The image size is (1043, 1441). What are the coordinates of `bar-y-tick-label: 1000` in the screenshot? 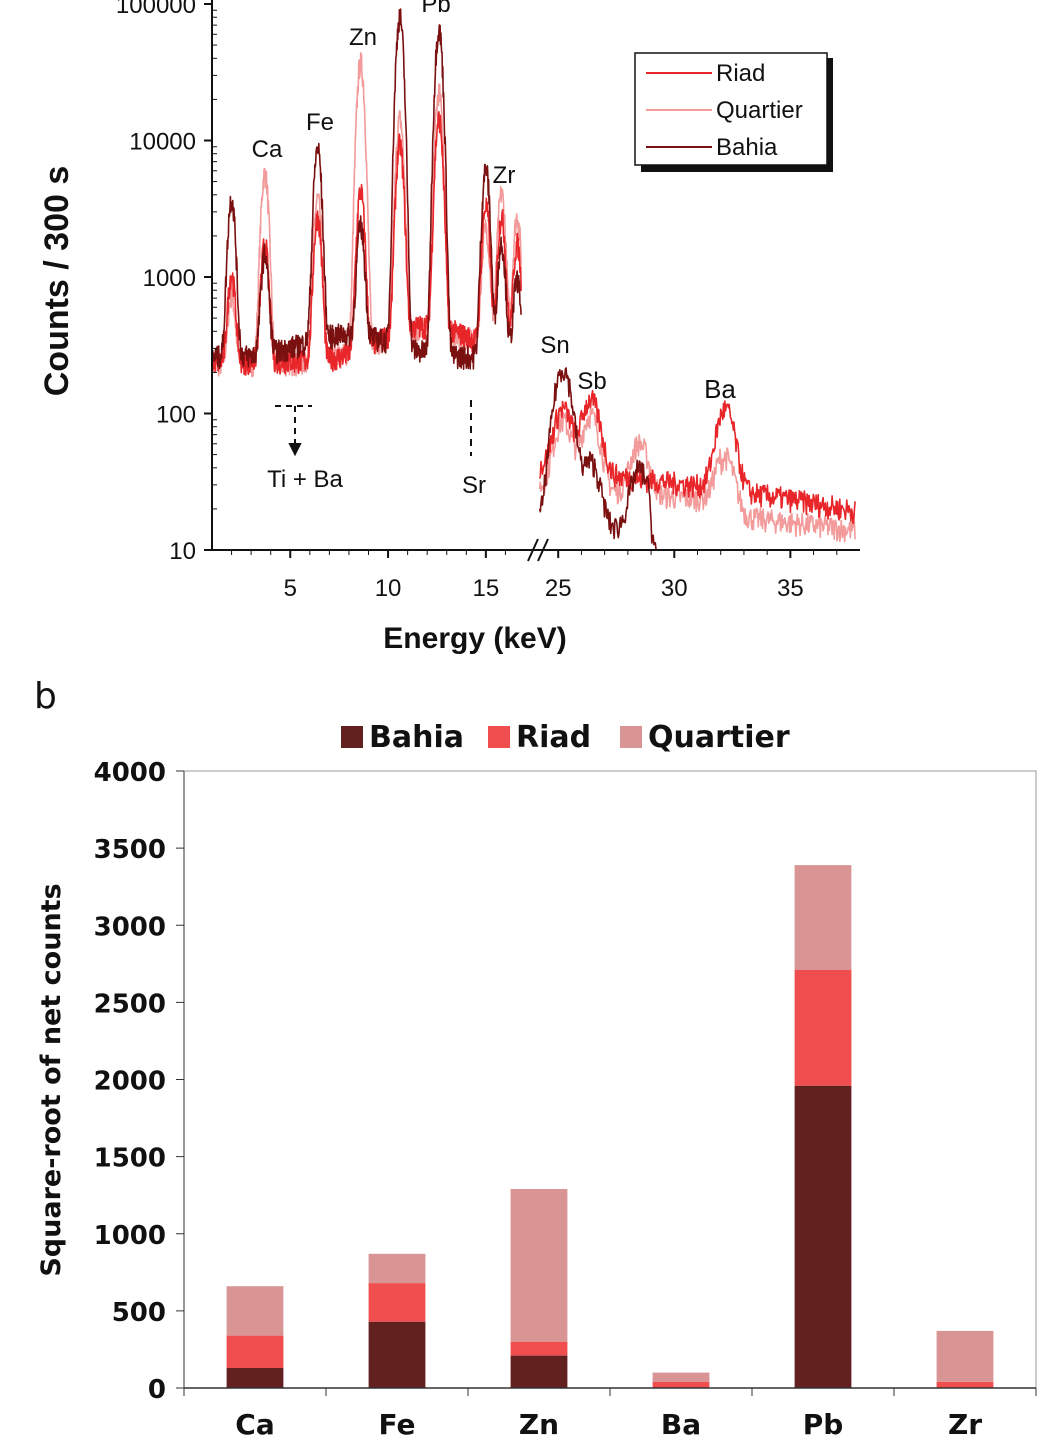 It's located at (130, 1236).